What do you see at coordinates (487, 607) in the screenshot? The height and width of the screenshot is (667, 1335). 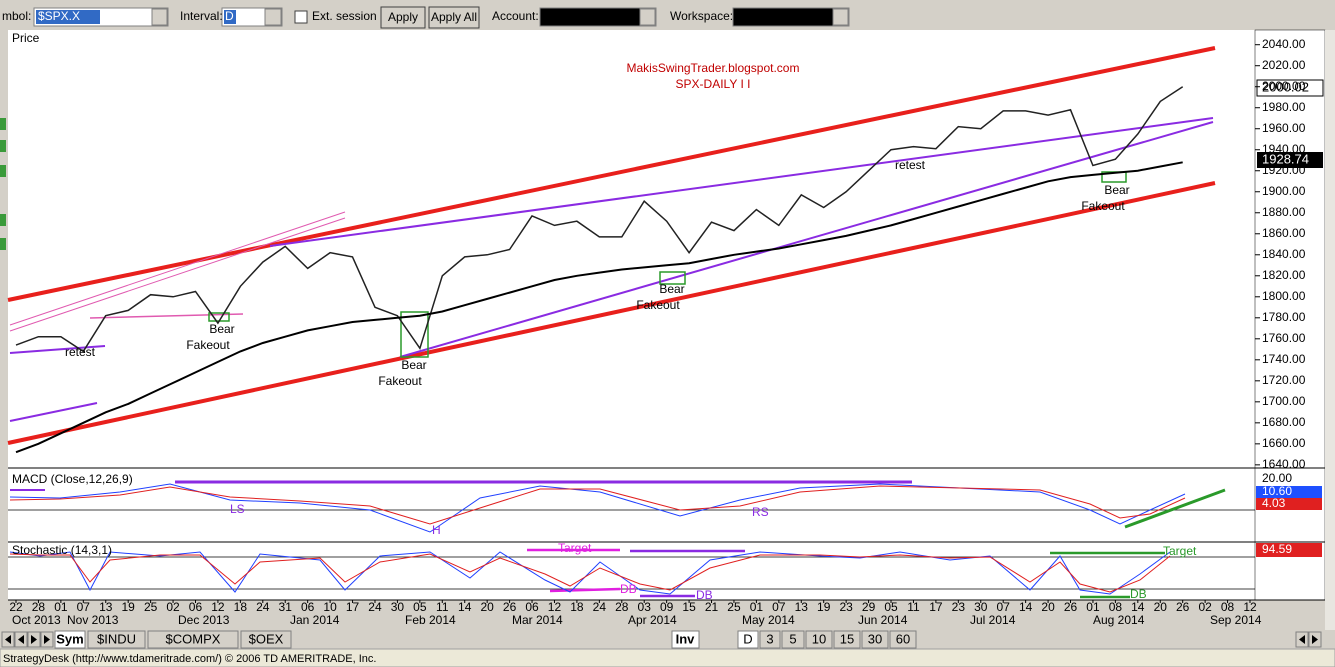 I see `x-tick-label: 20` at bounding box center [487, 607].